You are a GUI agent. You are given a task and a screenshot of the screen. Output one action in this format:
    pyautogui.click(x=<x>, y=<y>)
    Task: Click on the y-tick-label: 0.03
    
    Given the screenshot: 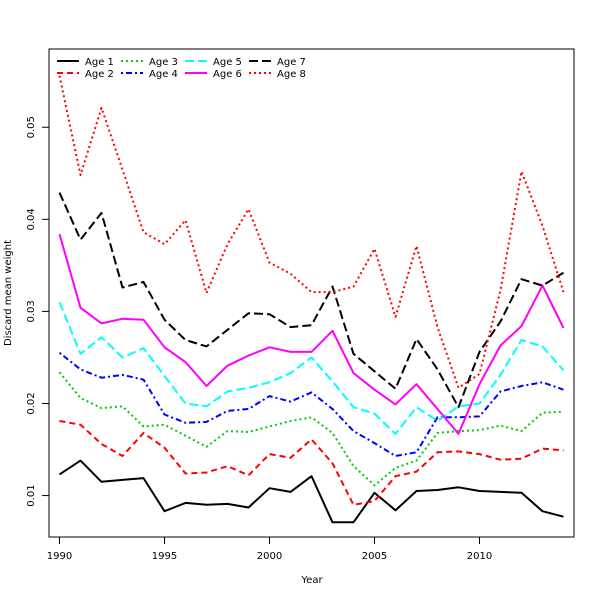 What is the action you would take?
    pyautogui.click(x=31, y=311)
    